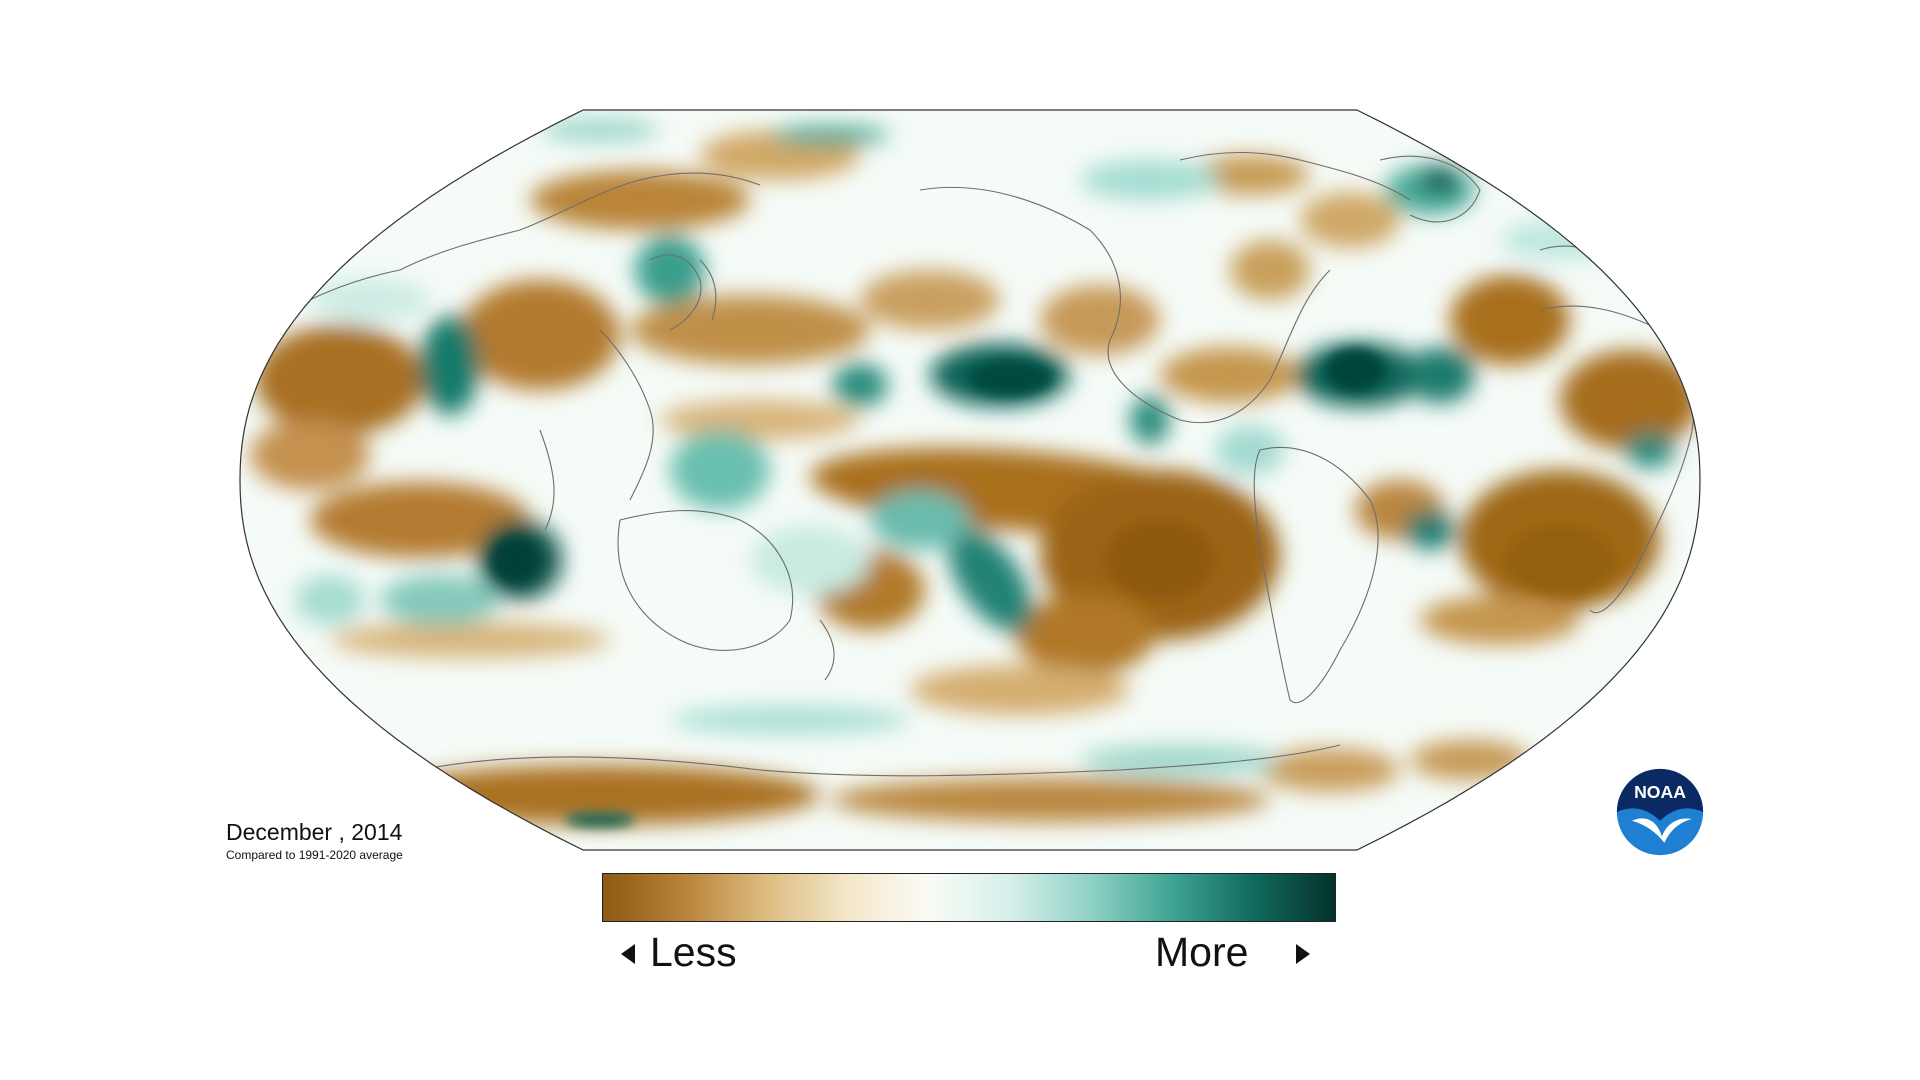  I want to click on india-coast, so click(547, 480).